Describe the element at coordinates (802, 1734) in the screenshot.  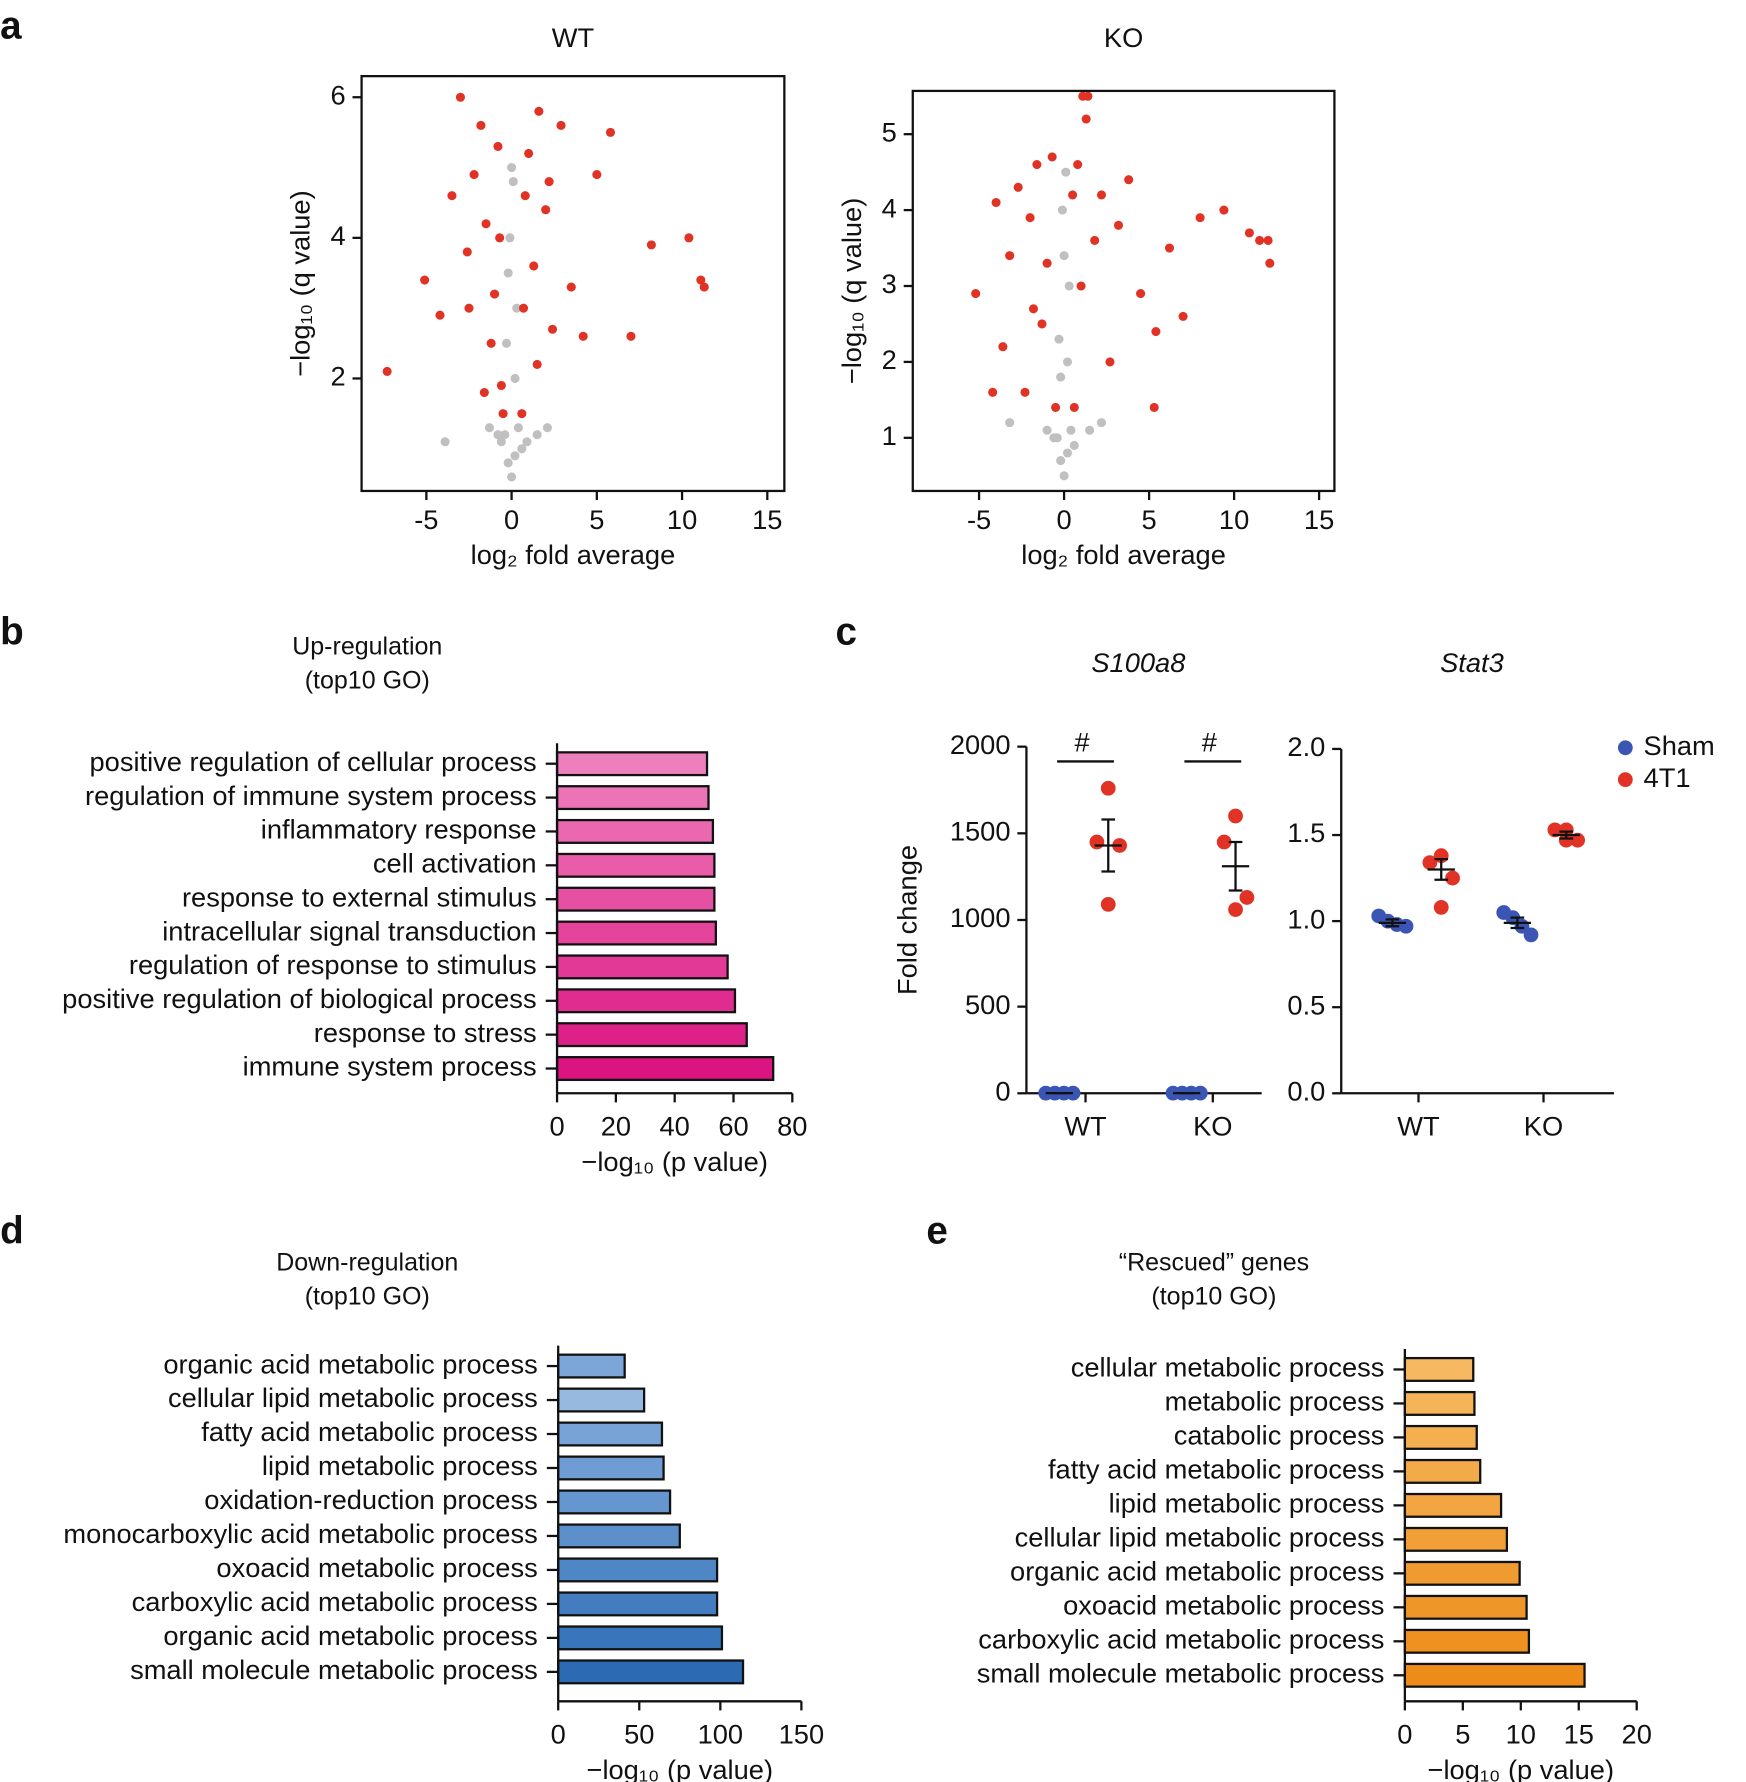
I see `x-tick-label: 150` at that location.